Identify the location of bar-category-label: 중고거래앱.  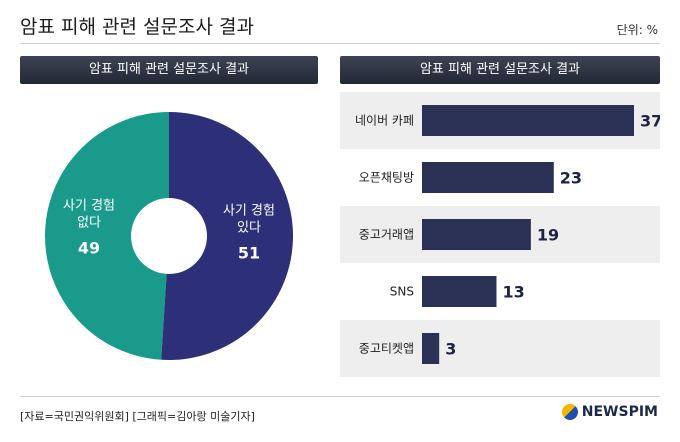
(386, 235).